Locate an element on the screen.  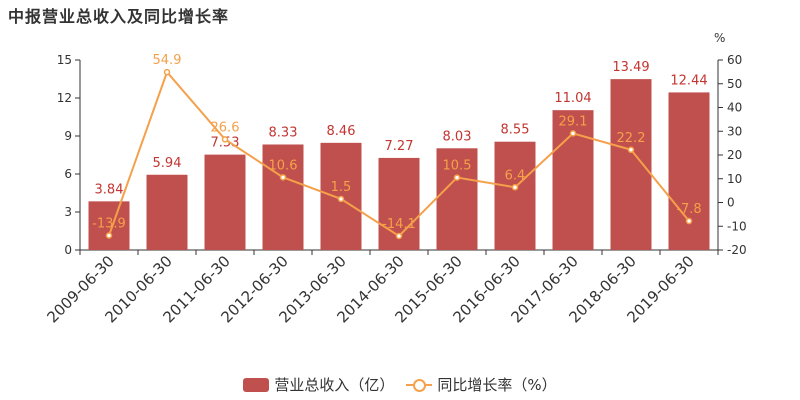
growth-point-label: 54.9 is located at coordinates (167, 60).